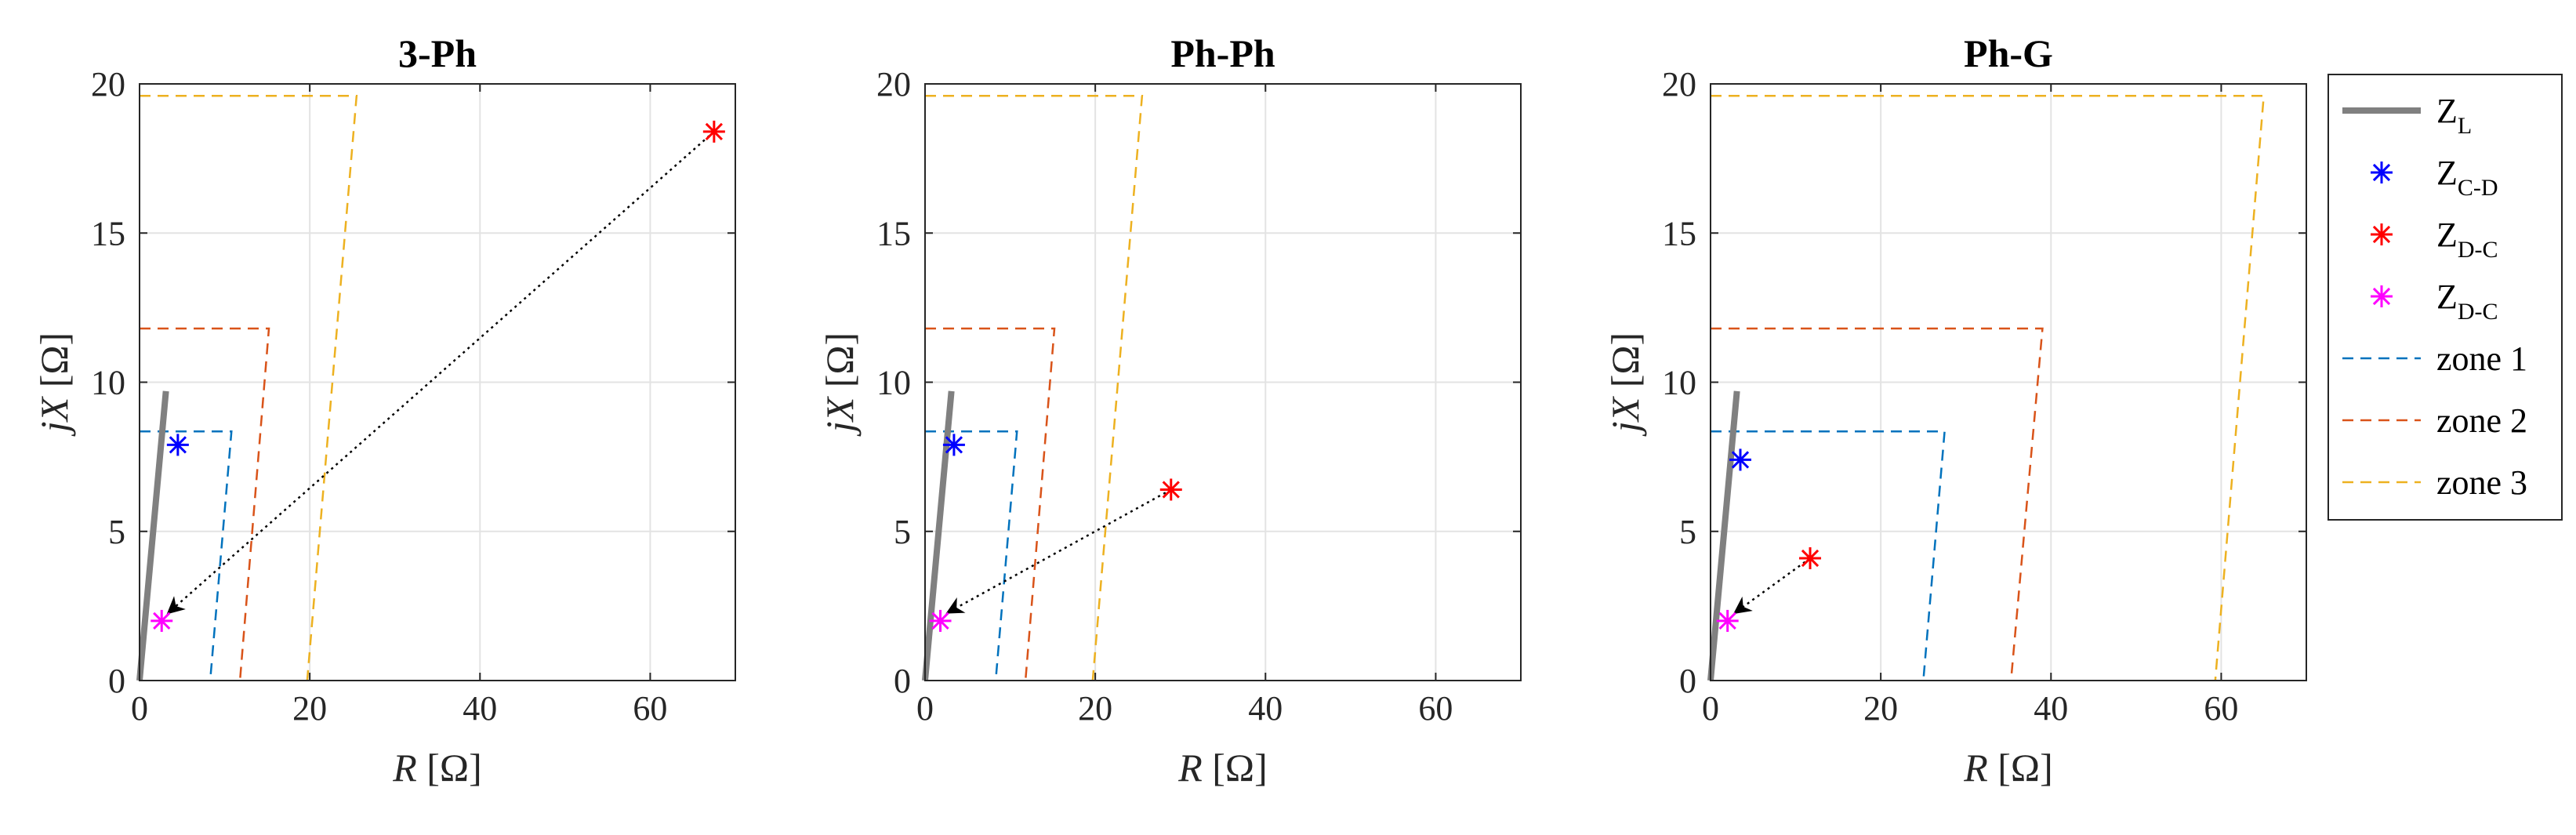 The height and width of the screenshot is (835, 2576). I want to click on legend-label: ZL, so click(2454, 115).